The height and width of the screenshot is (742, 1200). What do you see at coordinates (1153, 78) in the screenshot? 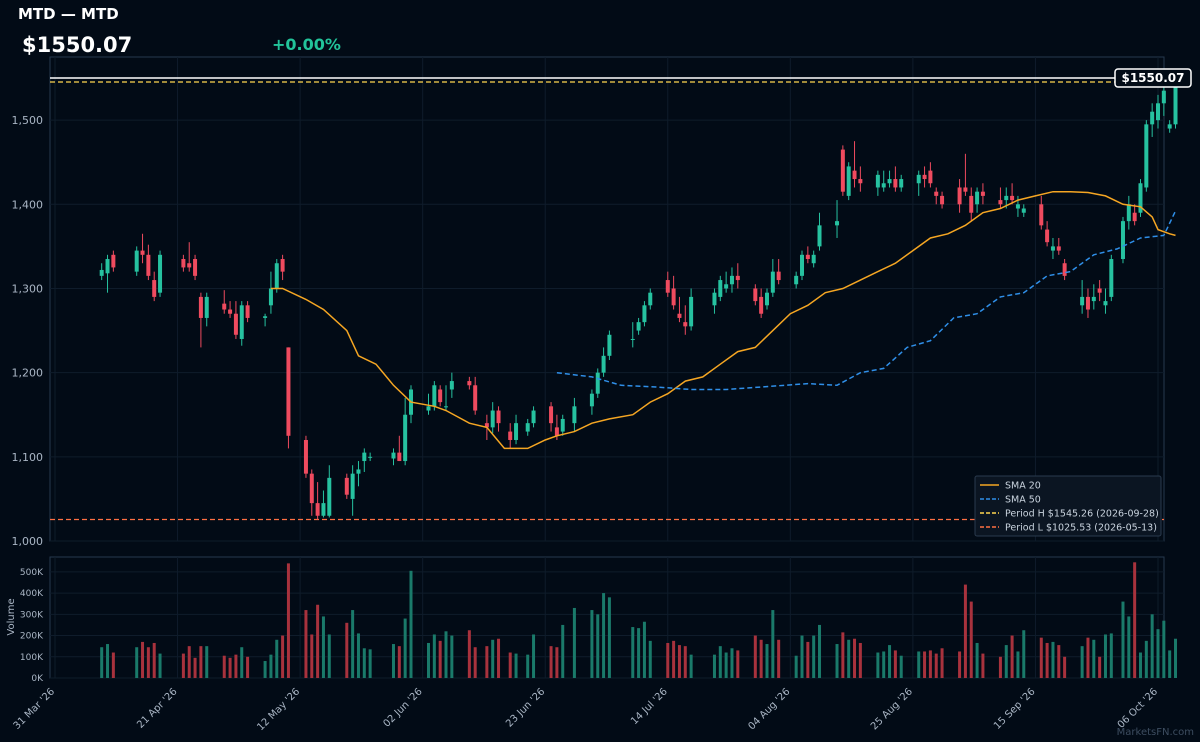
I see `price-tag-box` at bounding box center [1153, 78].